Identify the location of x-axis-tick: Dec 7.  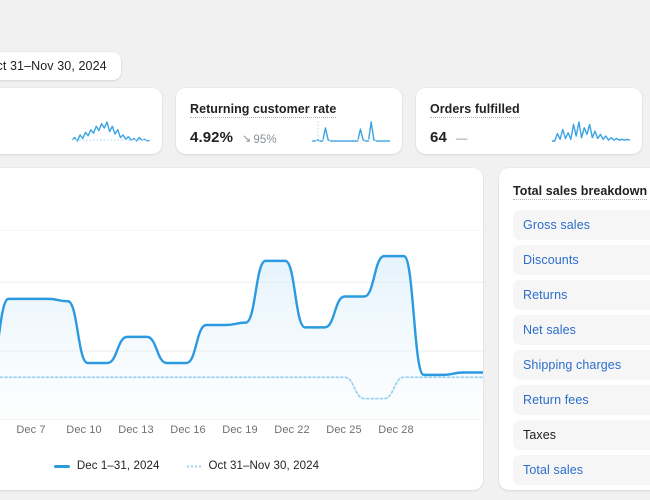
(31, 430).